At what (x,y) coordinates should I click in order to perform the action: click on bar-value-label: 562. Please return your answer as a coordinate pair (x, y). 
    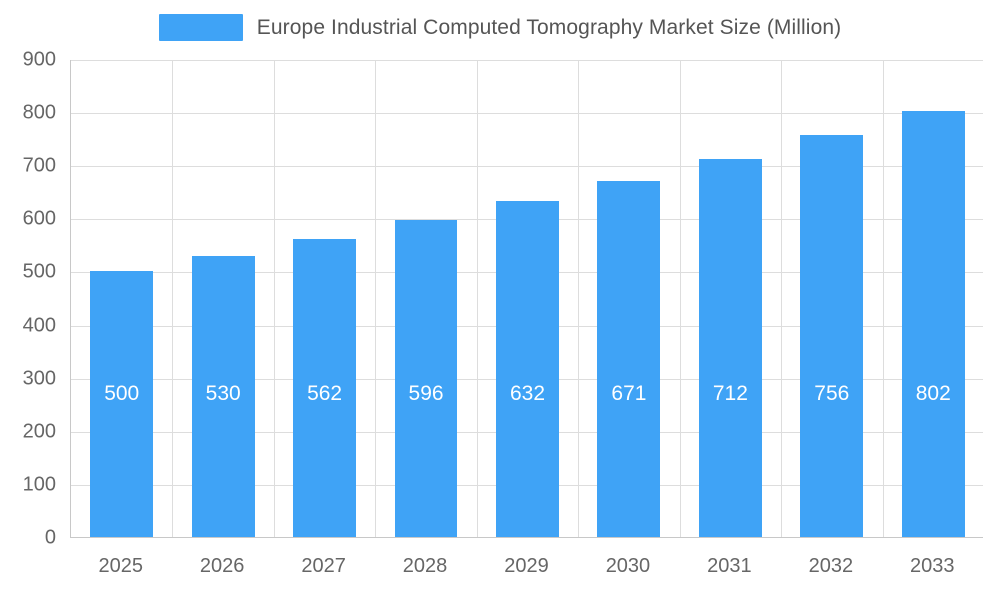
    Looking at the image, I should click on (325, 393).